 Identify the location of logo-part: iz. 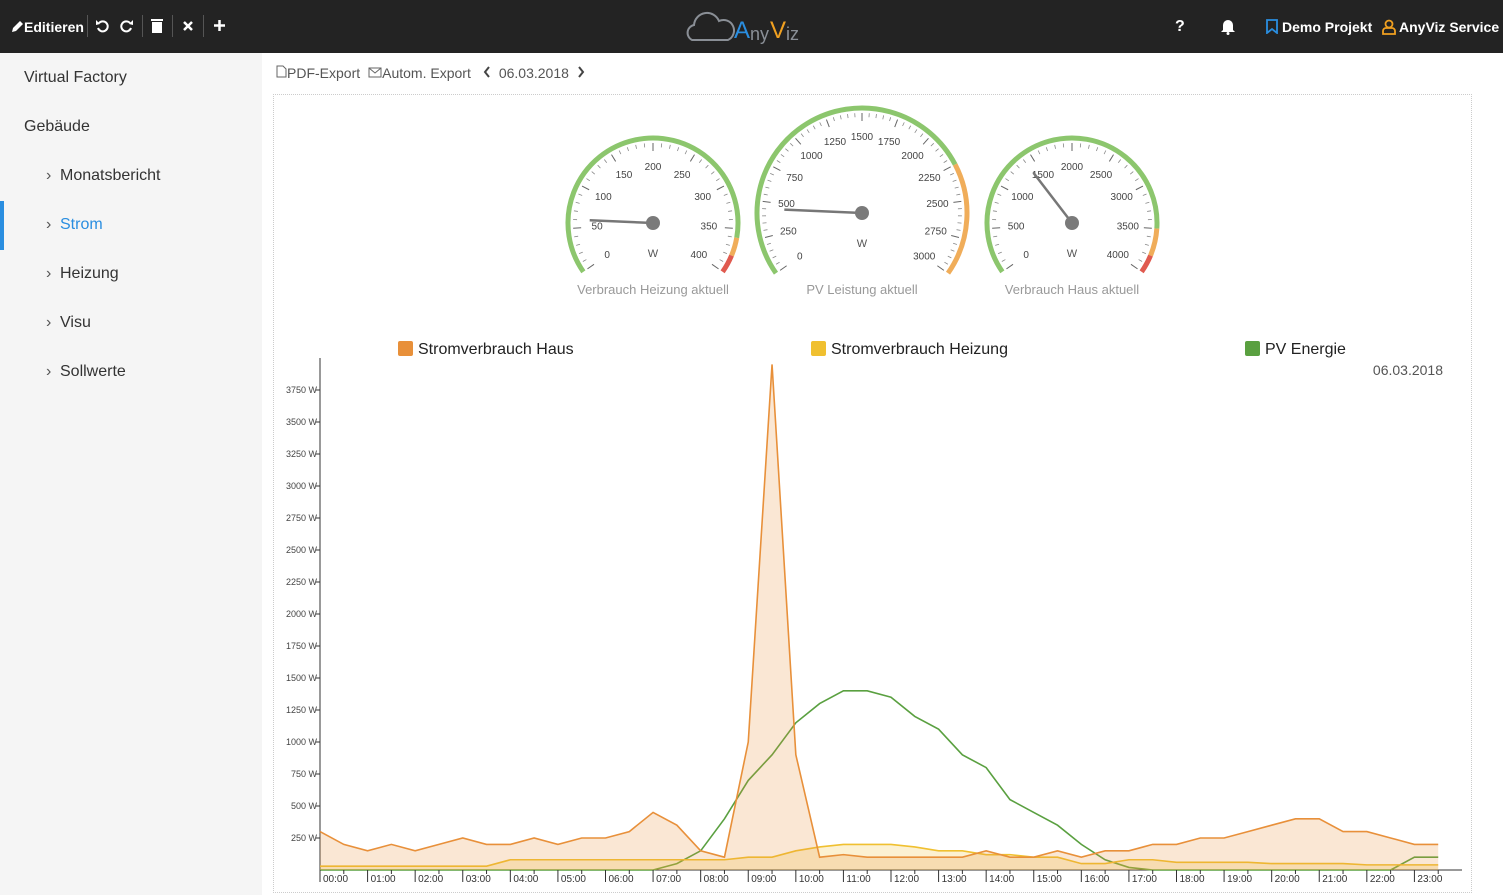
(792, 34).